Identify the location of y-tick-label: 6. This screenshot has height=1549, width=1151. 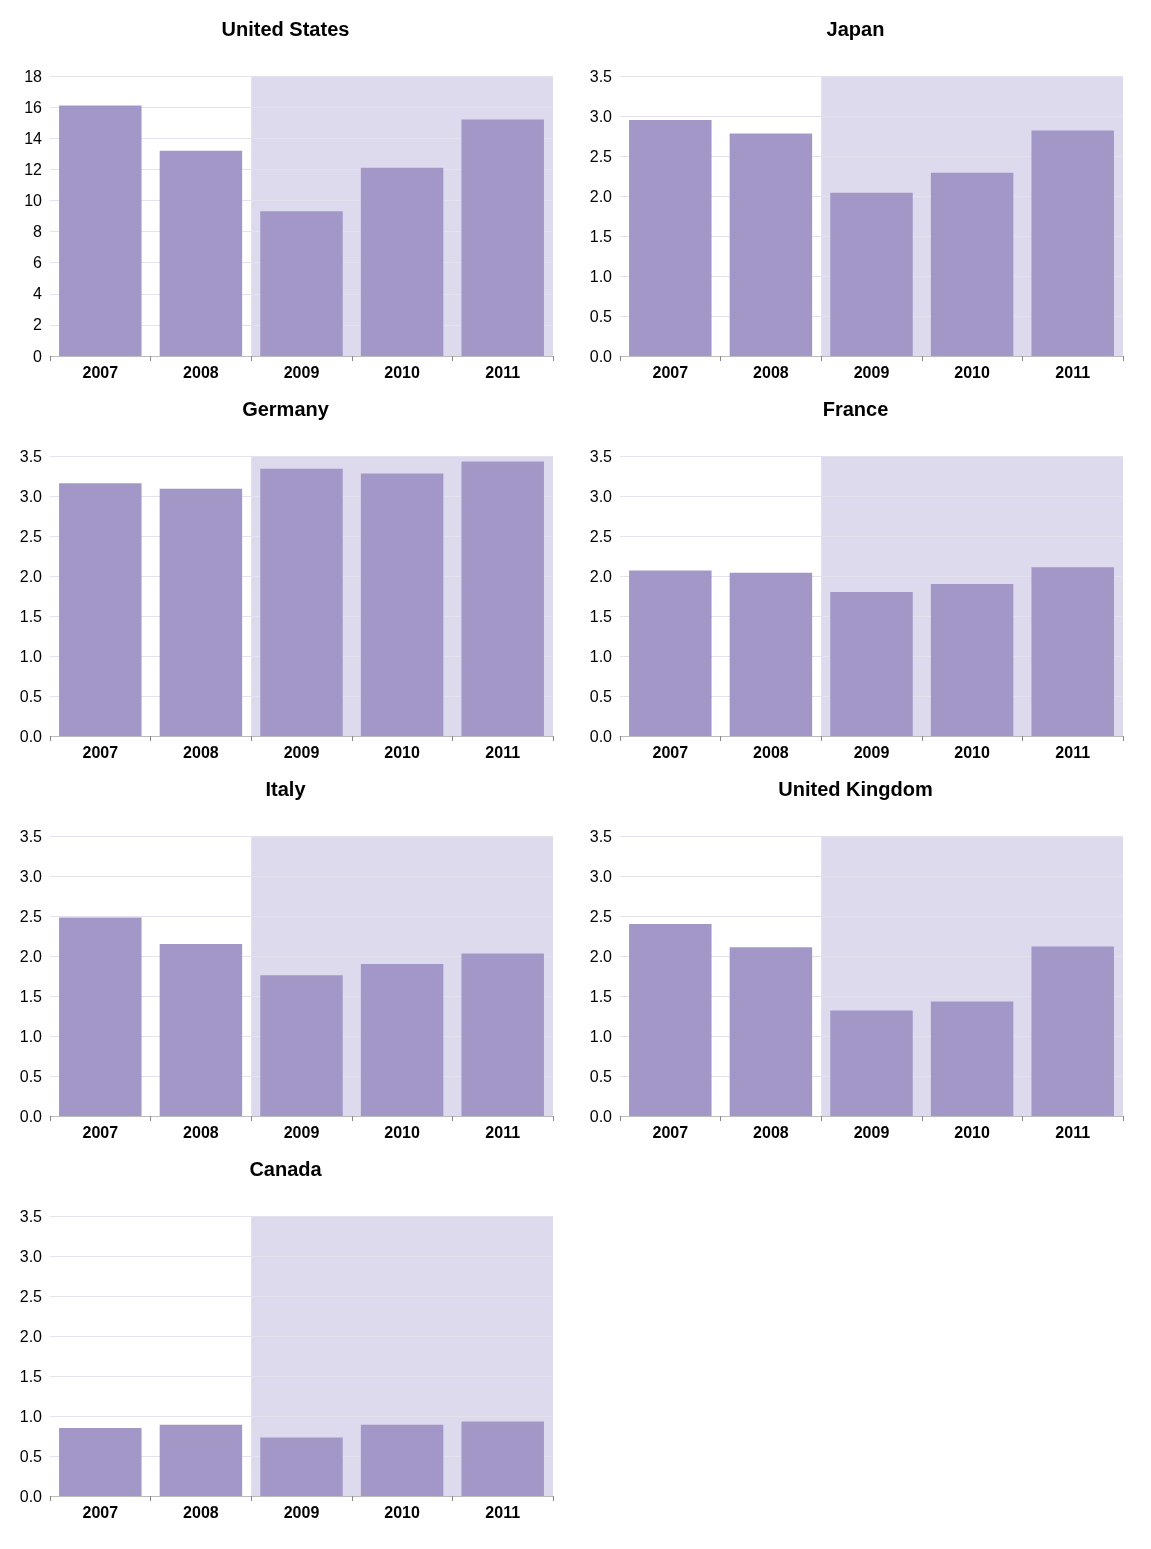
(38, 263).